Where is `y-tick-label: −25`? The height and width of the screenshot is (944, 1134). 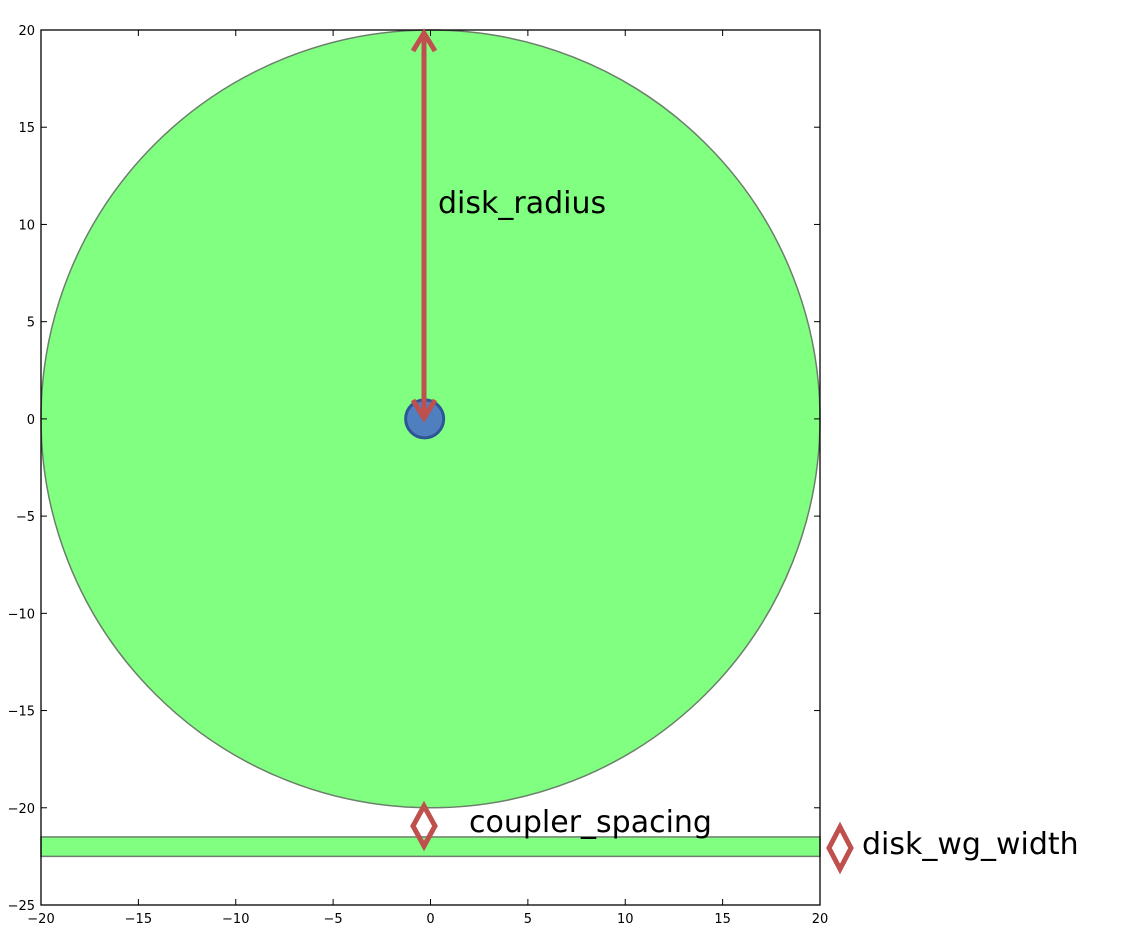
y-tick-label: −25 is located at coordinates (21, 906).